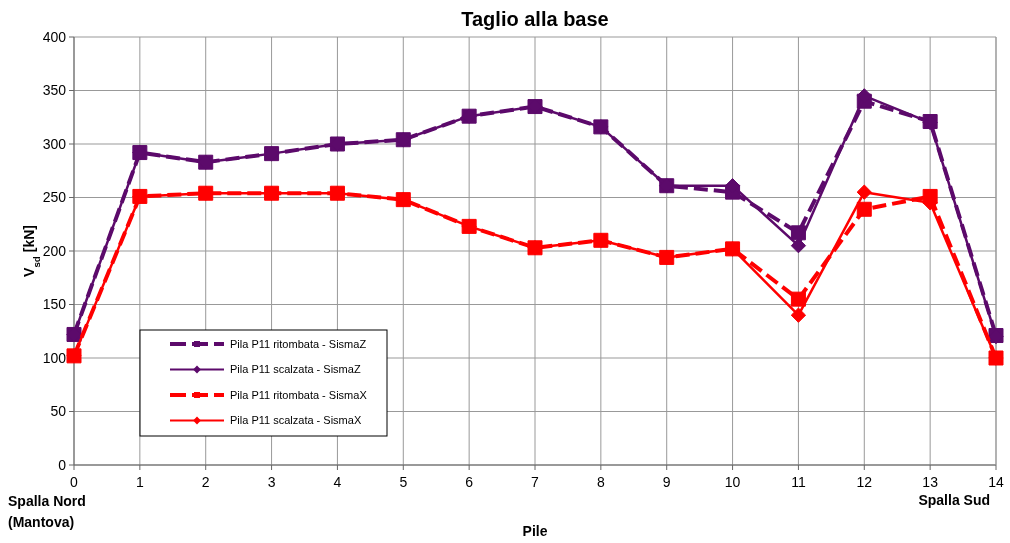 The width and height of the screenshot is (1010, 543). Describe the element at coordinates (337, 482) in the screenshot. I see `x-tick-label: 4` at that location.